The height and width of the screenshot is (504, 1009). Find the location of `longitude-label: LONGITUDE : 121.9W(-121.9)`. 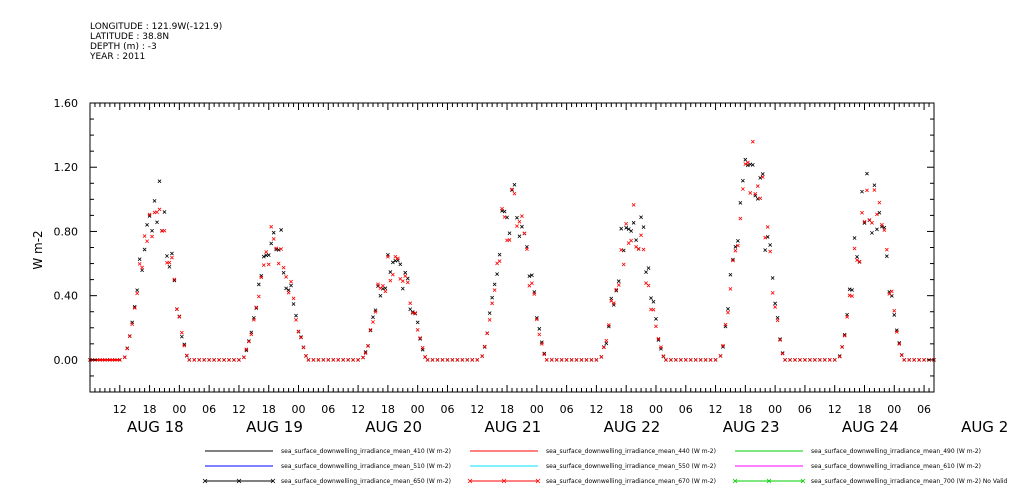

longitude-label: LONGITUDE : 121.9W(-121.9) is located at coordinates (156, 27).